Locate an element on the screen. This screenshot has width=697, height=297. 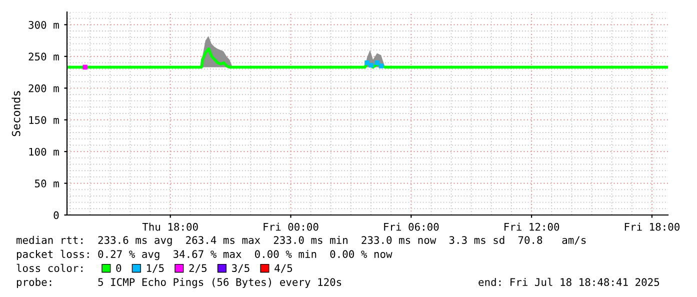
legend-label: 4/5 is located at coordinates (283, 268).